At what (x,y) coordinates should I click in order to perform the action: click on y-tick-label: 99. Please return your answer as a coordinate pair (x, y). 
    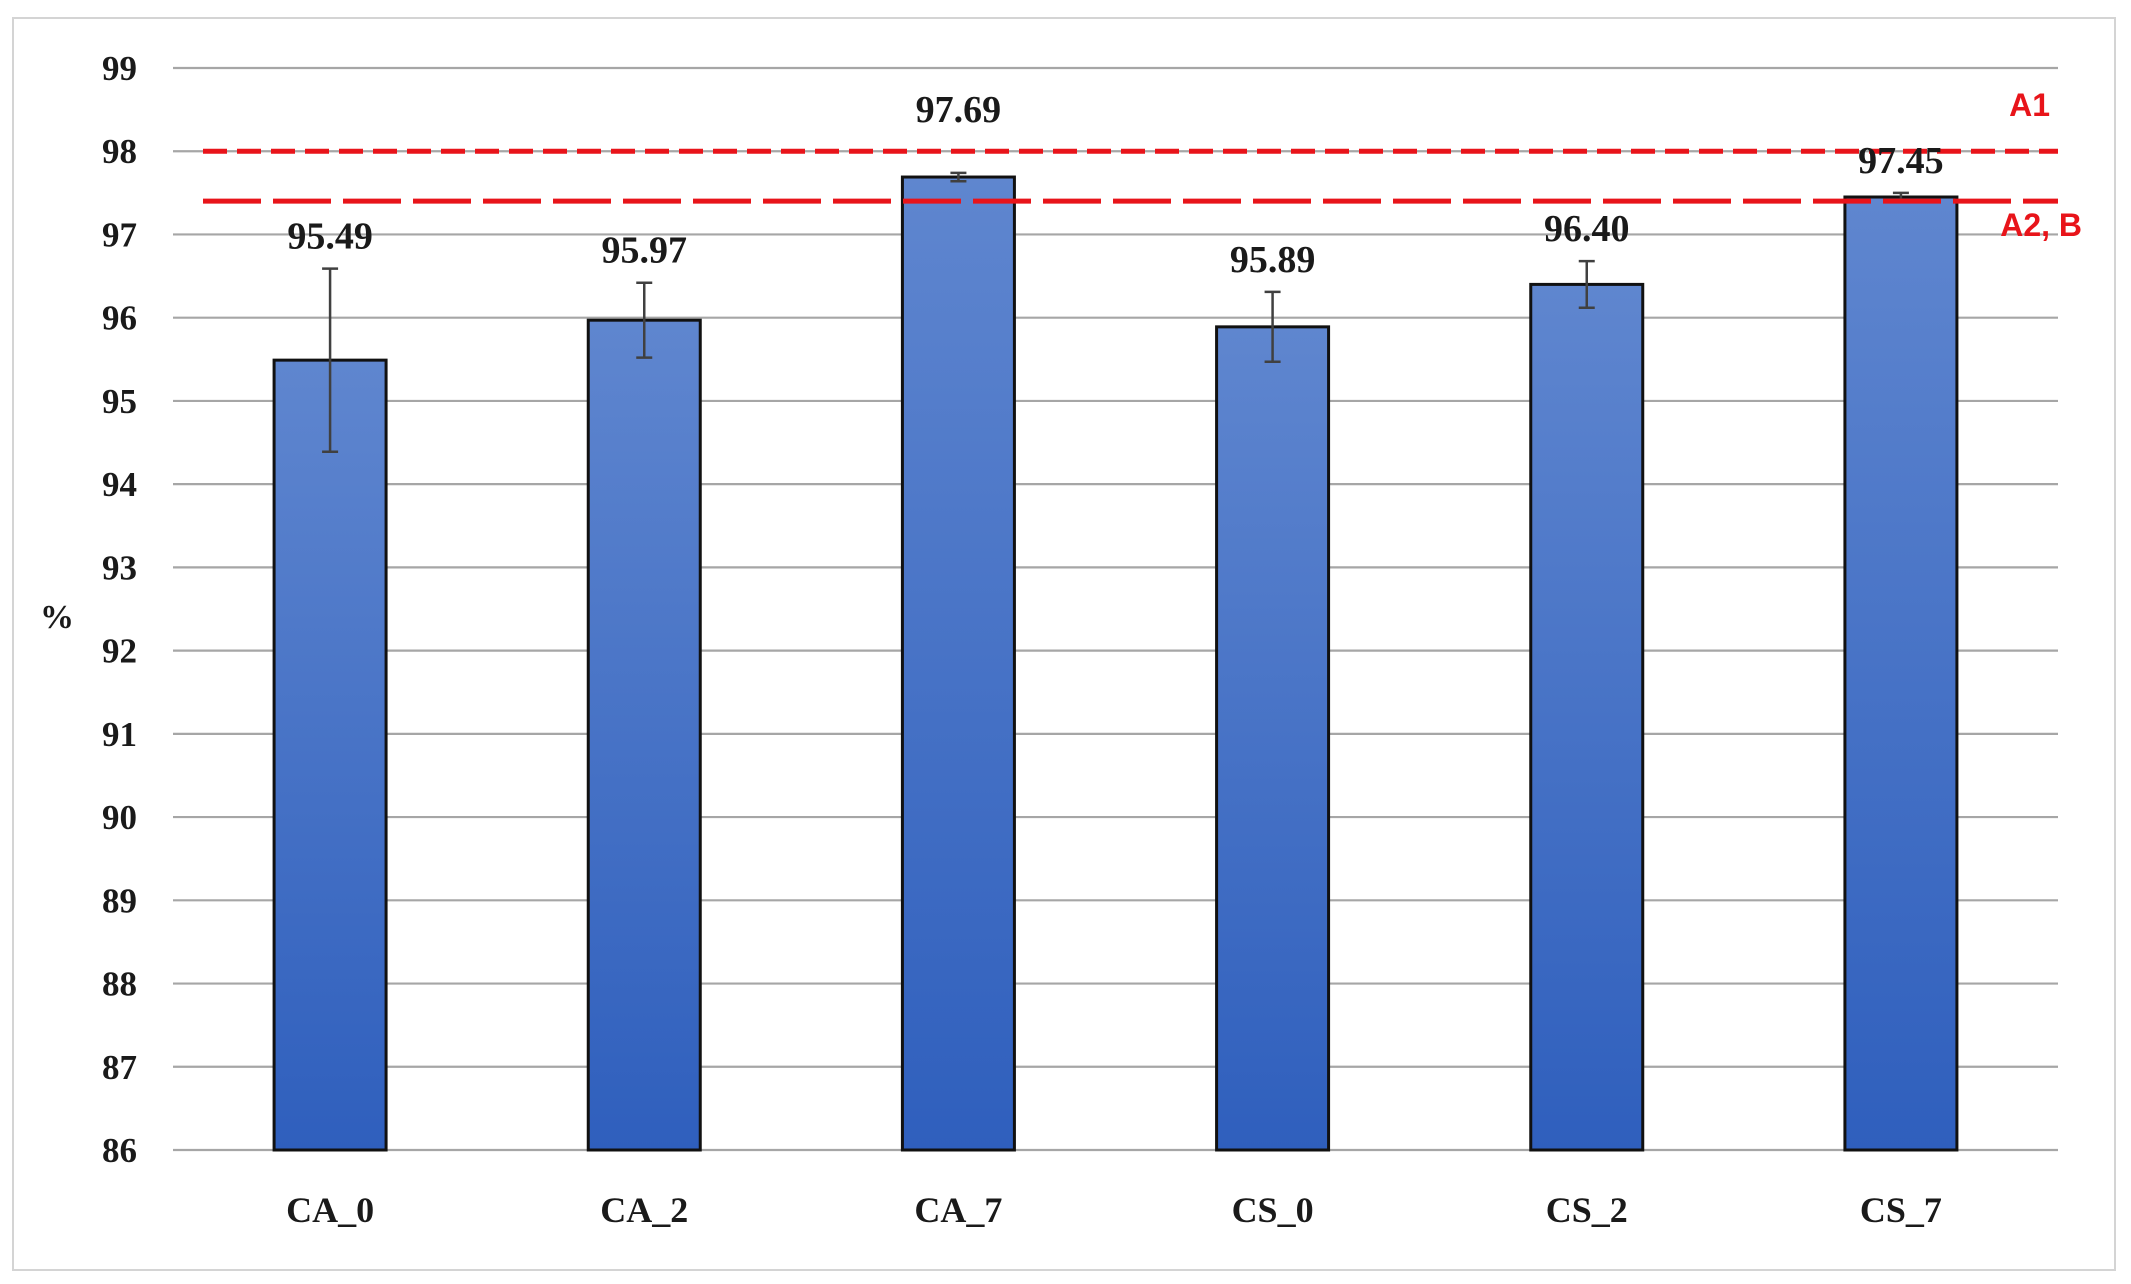
    Looking at the image, I should click on (119, 68).